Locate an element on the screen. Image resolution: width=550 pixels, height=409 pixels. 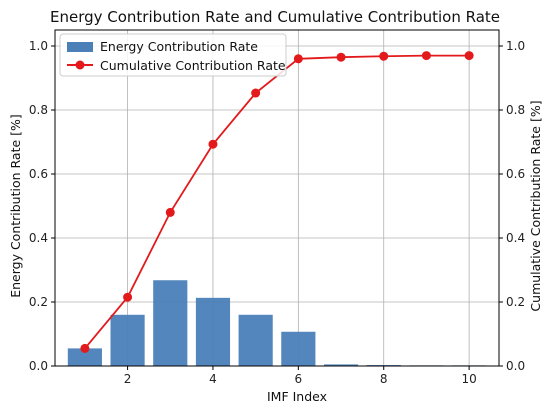
legend-bar-label: Energy Contribution Rate is located at coordinates (179, 46).